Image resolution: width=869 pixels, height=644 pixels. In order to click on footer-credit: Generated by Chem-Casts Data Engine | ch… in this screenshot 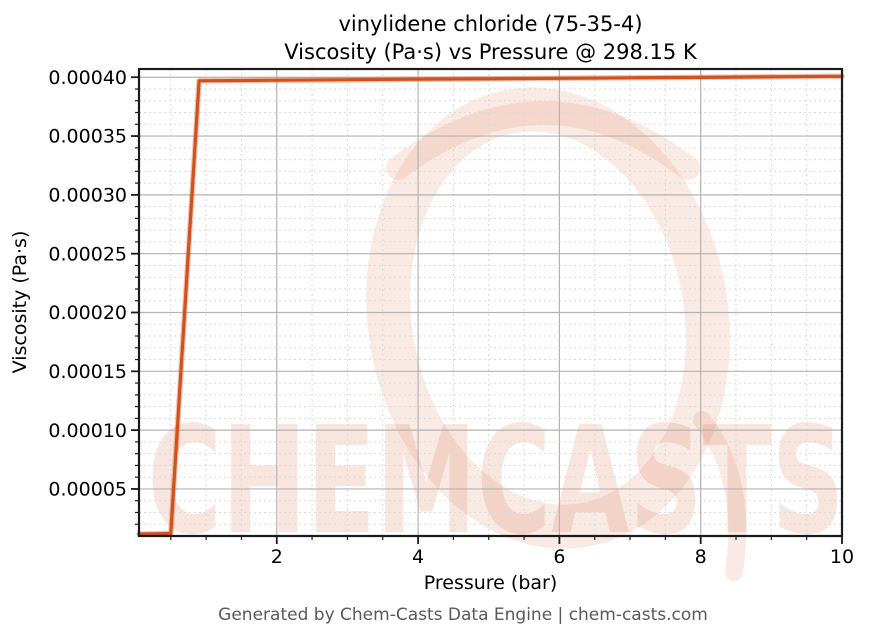, I will do `click(463, 615)`.